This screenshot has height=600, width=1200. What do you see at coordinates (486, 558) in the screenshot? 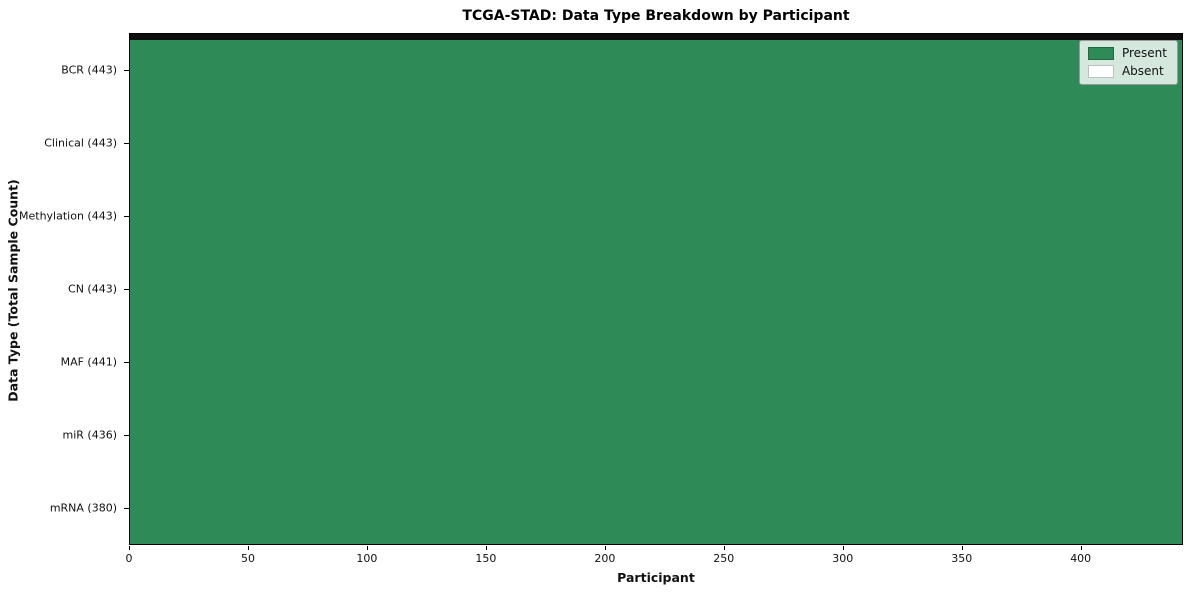
I see `x-tick-label: 150` at bounding box center [486, 558].